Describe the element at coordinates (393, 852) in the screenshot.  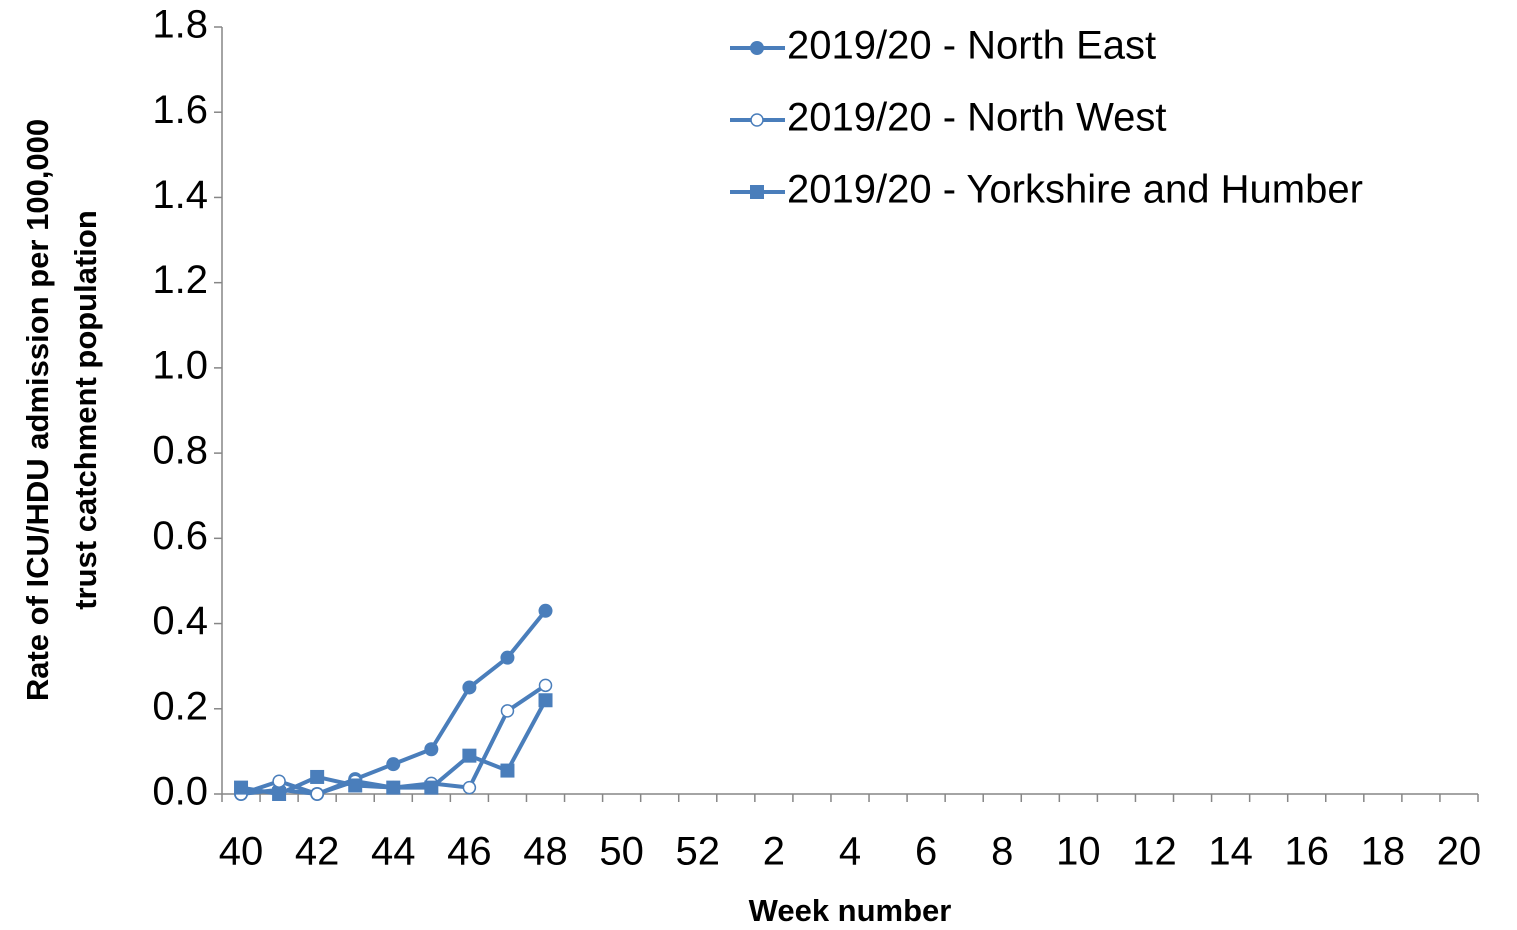
I see `x-tick-label: 44` at that location.